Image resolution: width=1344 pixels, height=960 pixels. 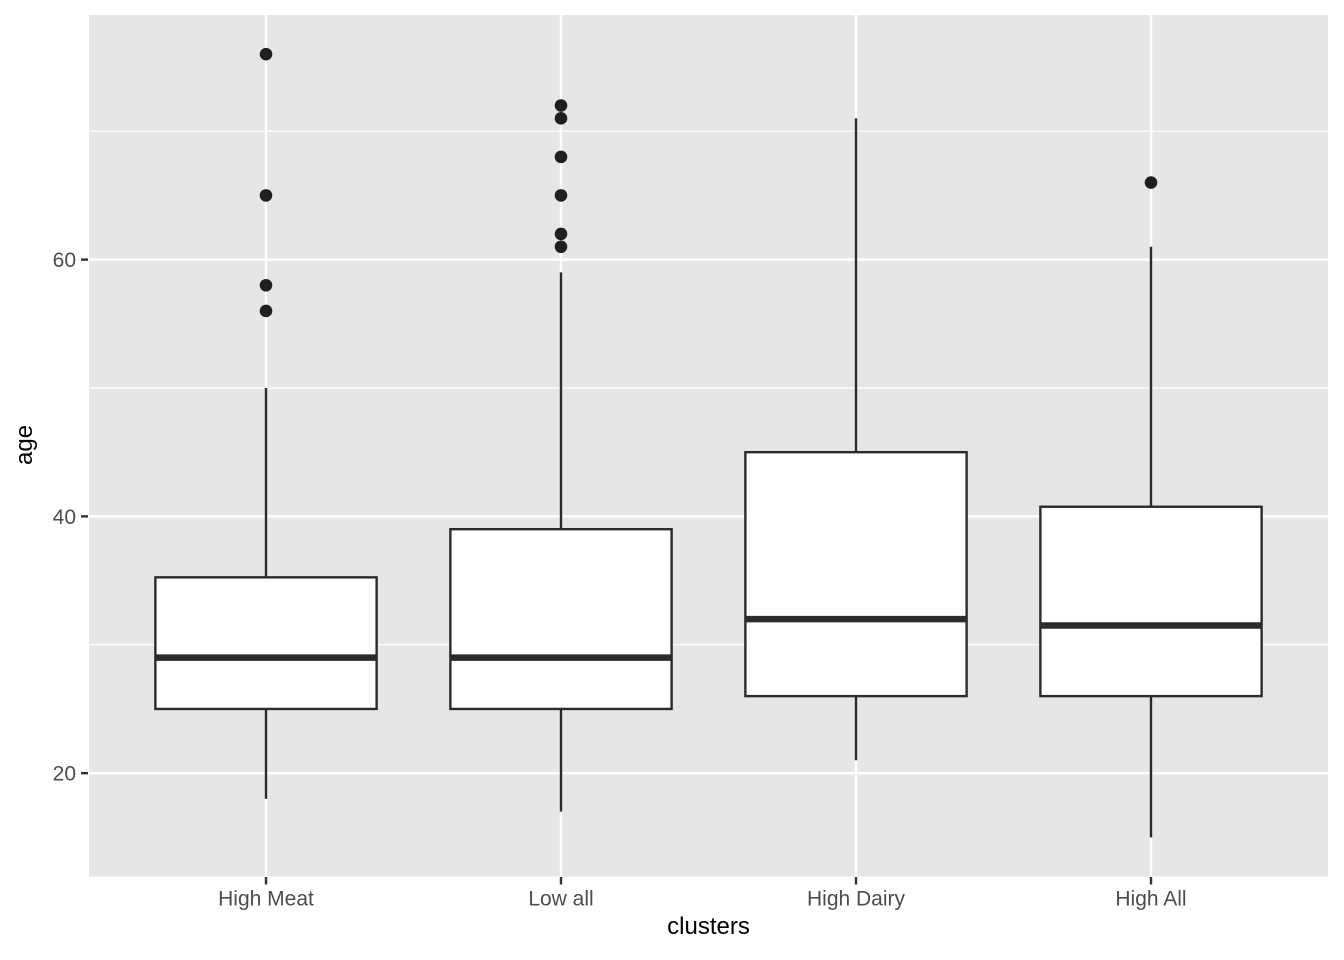 What do you see at coordinates (560, 899) in the screenshot?
I see `x-tick-label: Low all` at bounding box center [560, 899].